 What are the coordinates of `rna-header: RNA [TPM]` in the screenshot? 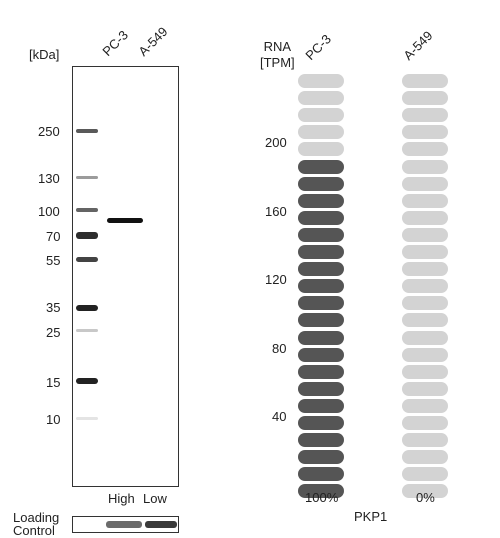 It's located at (277, 55).